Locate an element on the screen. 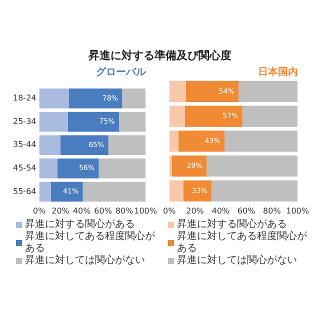 Image resolution: width=320 pixels, height=320 pixels. y-tick-label: 18-24 is located at coordinates (24, 98).